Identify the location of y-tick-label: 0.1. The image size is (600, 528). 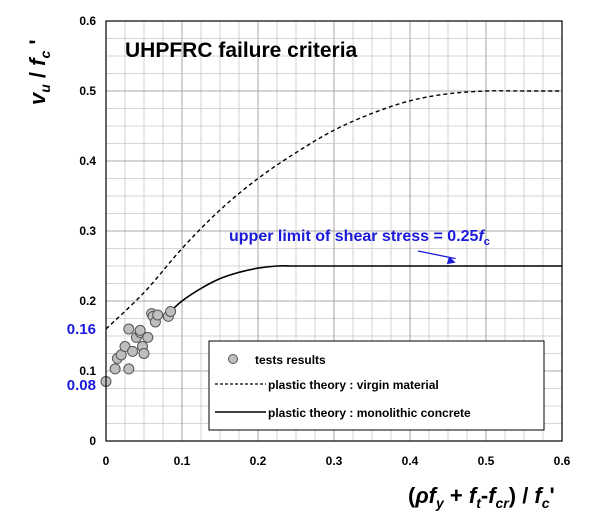
(87, 371).